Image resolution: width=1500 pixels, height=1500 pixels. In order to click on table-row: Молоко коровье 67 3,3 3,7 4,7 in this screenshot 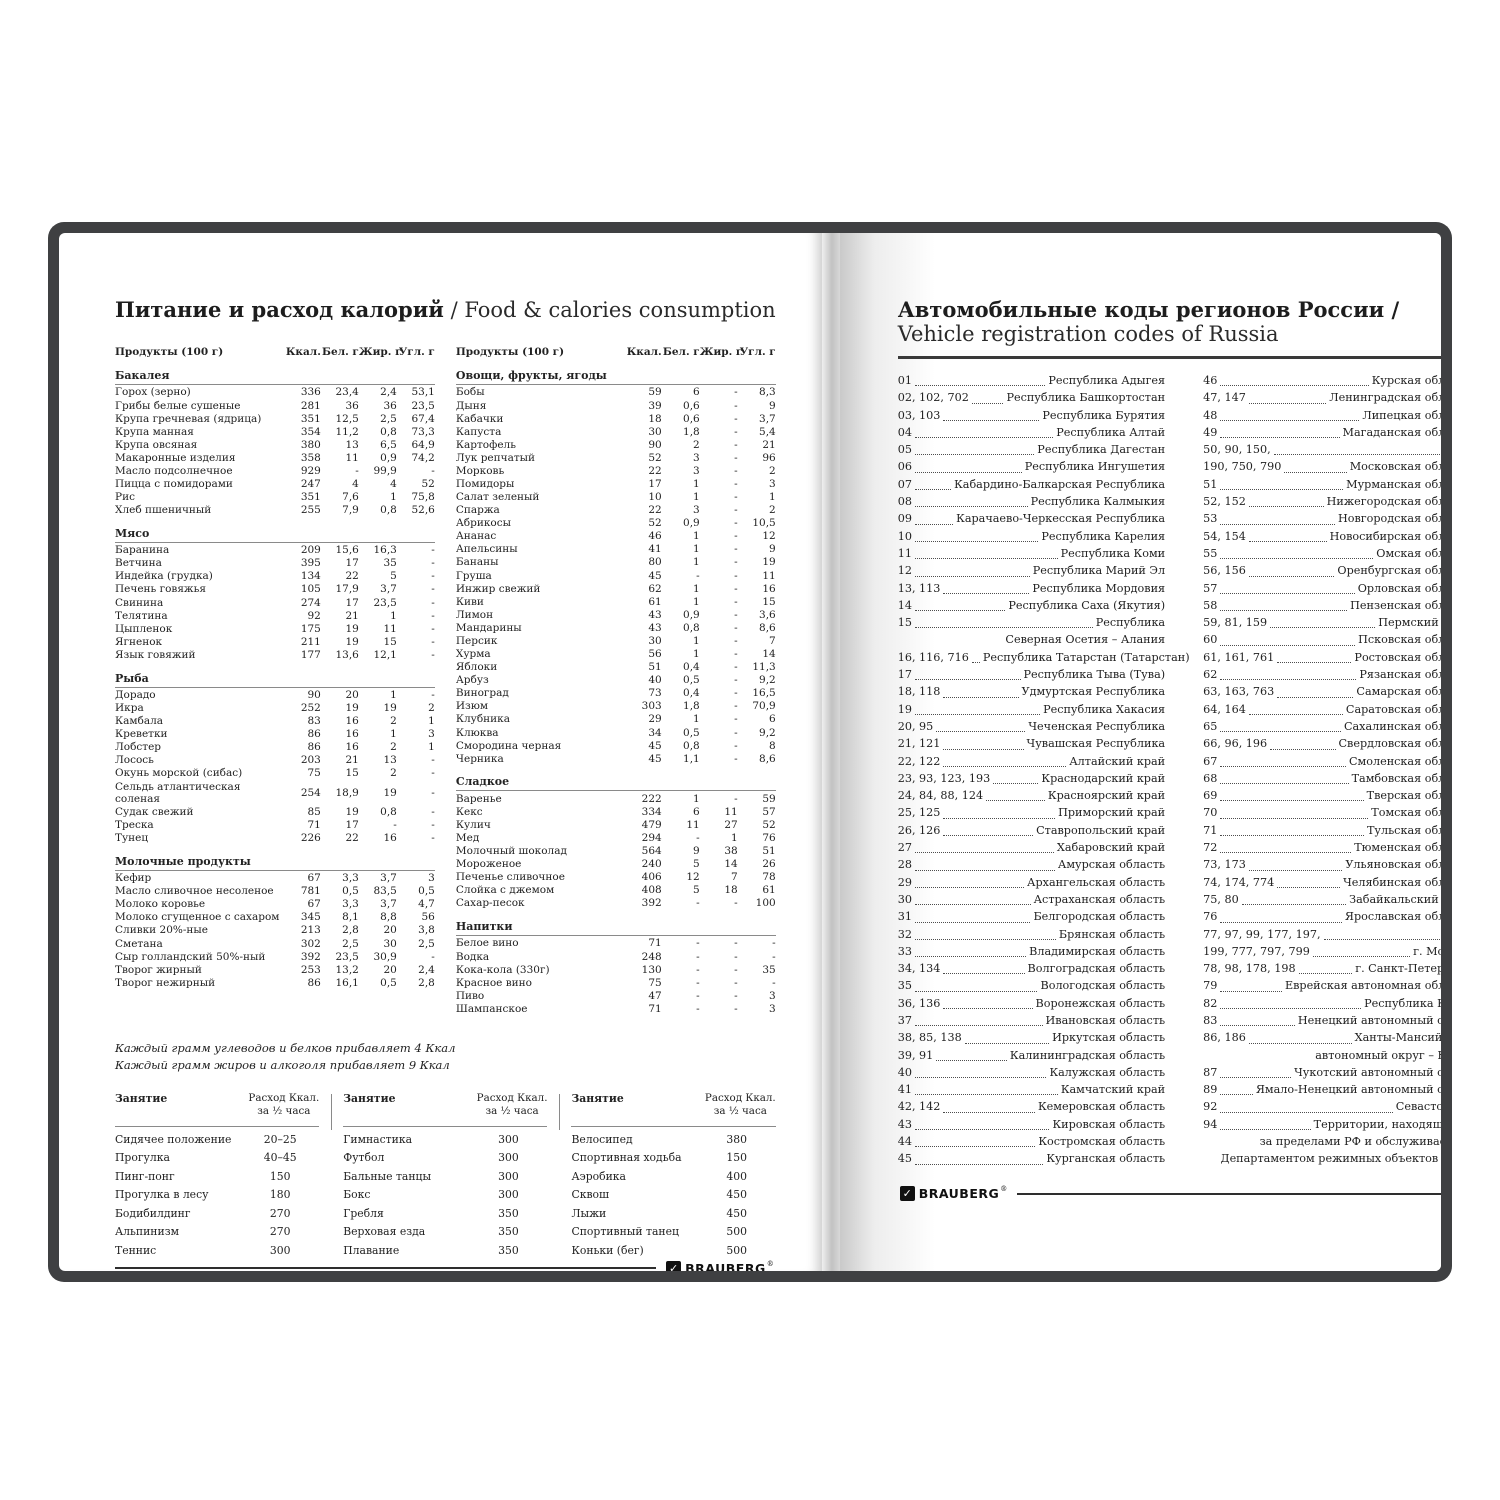, I will do `click(275, 904)`.